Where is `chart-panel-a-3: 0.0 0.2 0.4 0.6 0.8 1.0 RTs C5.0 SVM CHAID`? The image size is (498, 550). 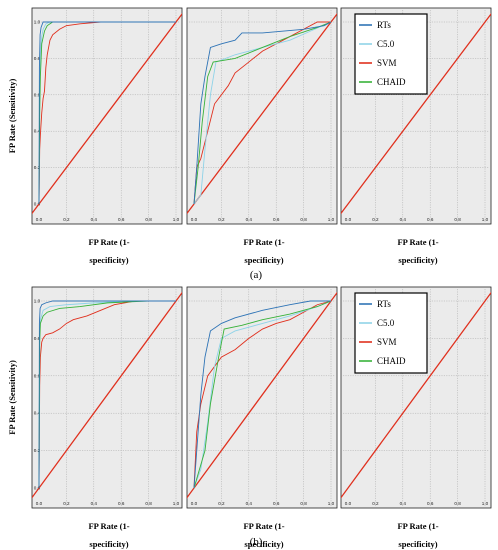
chart-panel-a-3: 0.0 0.2 0.4 0.6 0.8 1.0 RTs C5.0 SVM CHAID is located at coordinates (416, 116).